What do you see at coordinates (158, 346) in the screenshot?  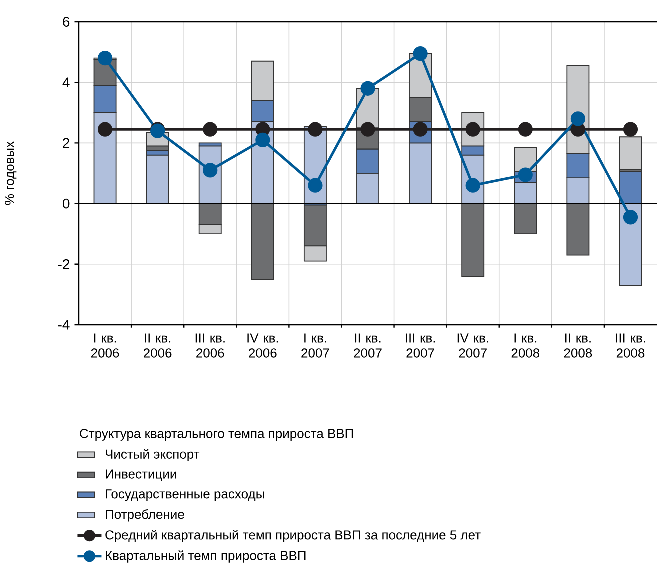 I see `x-tick-label: II кв. 2006` at bounding box center [158, 346].